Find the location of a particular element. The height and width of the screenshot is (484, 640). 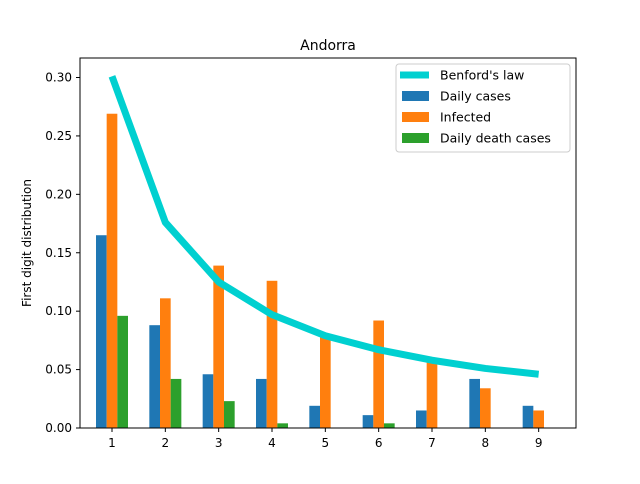

legend-swatch-daily-cases is located at coordinates (415, 96).